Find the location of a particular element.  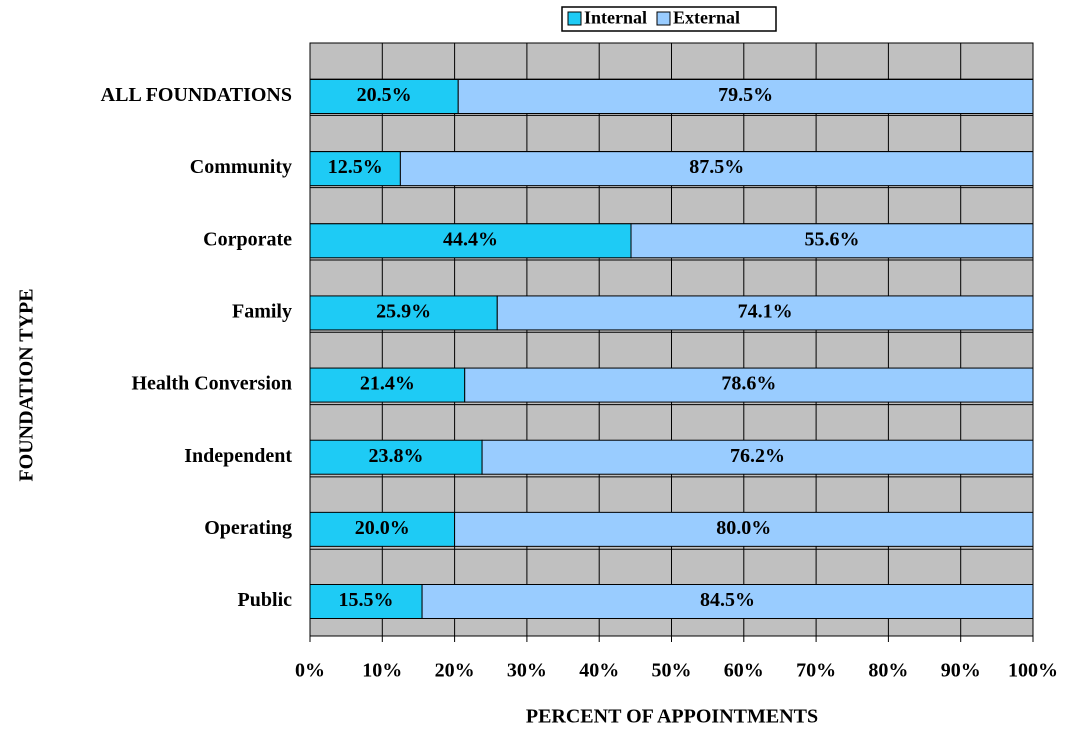

value-label: 25.9% is located at coordinates (403, 312).